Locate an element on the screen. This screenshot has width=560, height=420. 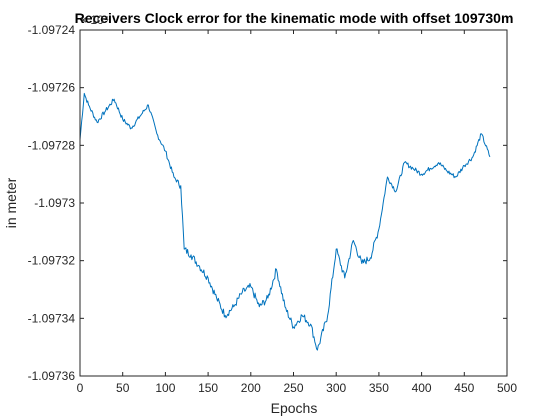
y-tick-label: -1.09726 is located at coordinates (52, 88).